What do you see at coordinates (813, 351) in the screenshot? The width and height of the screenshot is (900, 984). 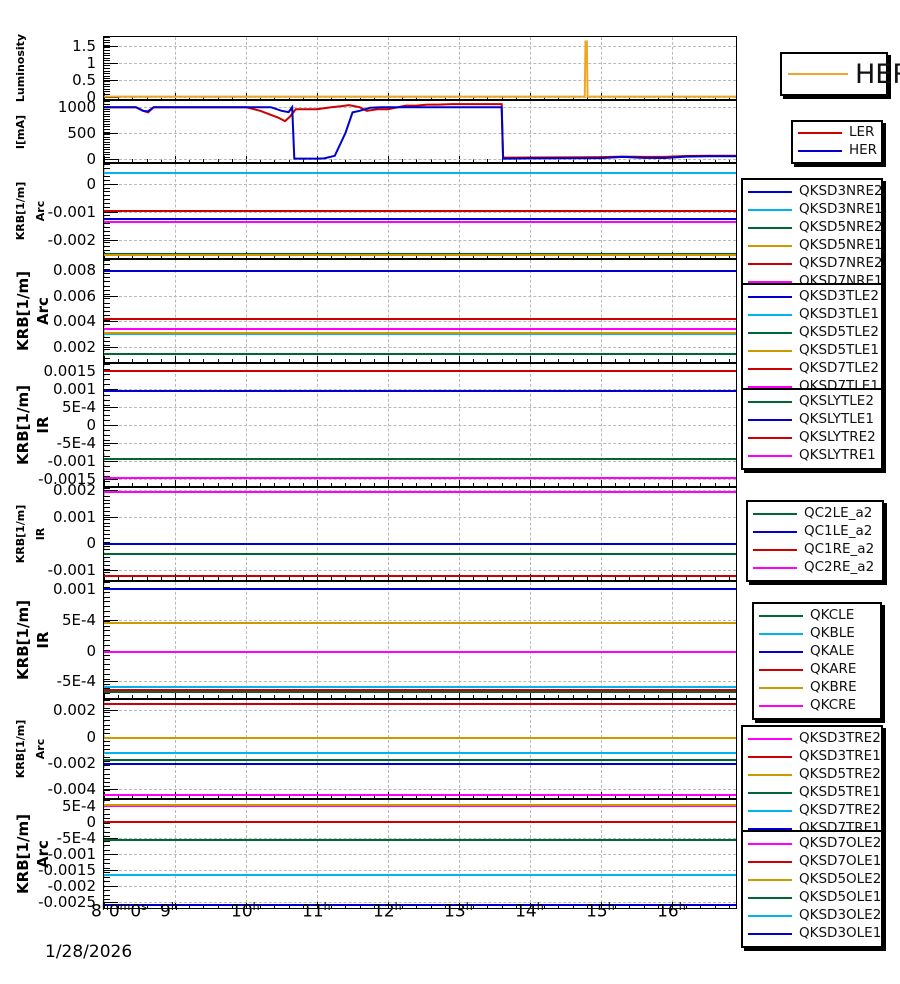 I see `legend-item-QKSD5TLE1: QKSD5TLE1` at bounding box center [813, 351].